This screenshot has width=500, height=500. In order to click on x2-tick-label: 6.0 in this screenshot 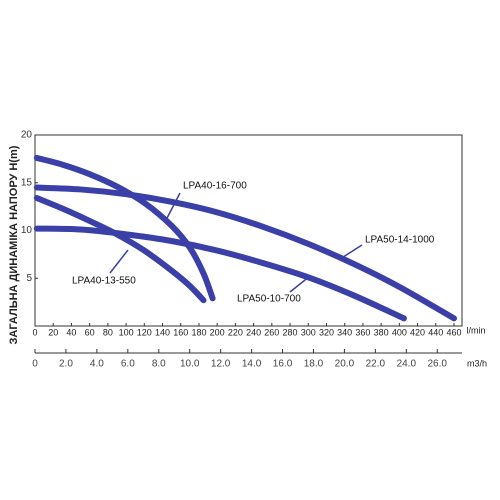, I will do `click(128, 364)`.